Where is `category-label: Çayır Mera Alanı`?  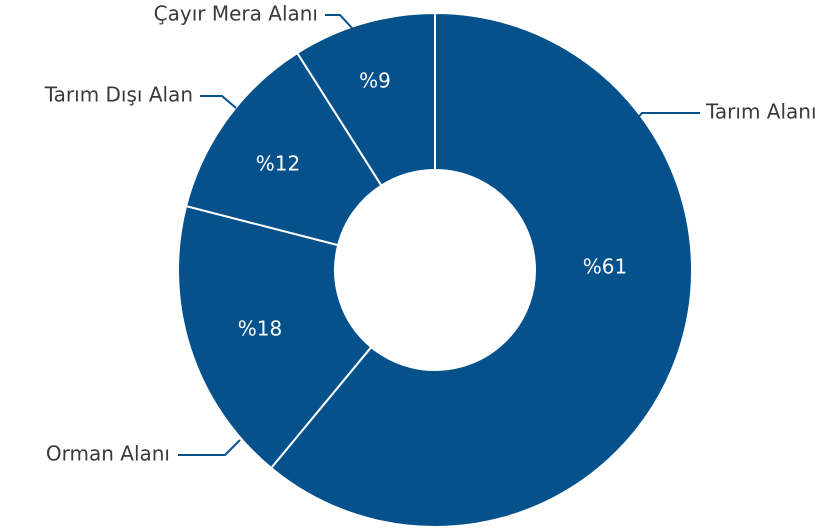 category-label: Çayır Mera Alanı is located at coordinates (236, 14).